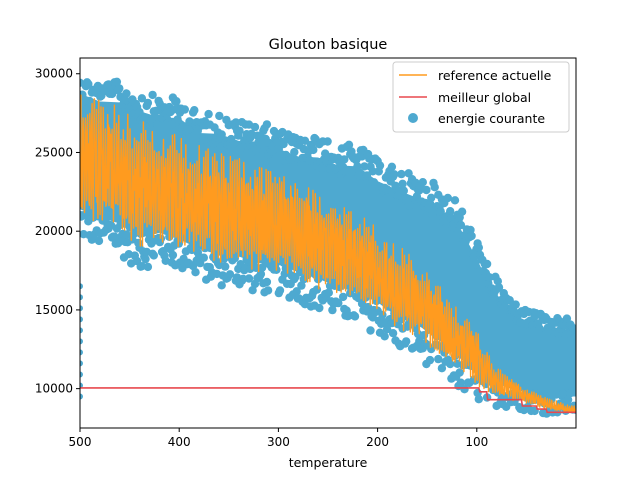  Describe the element at coordinates (328, 45) in the screenshot. I see `chart-title: Glouton basique` at that location.